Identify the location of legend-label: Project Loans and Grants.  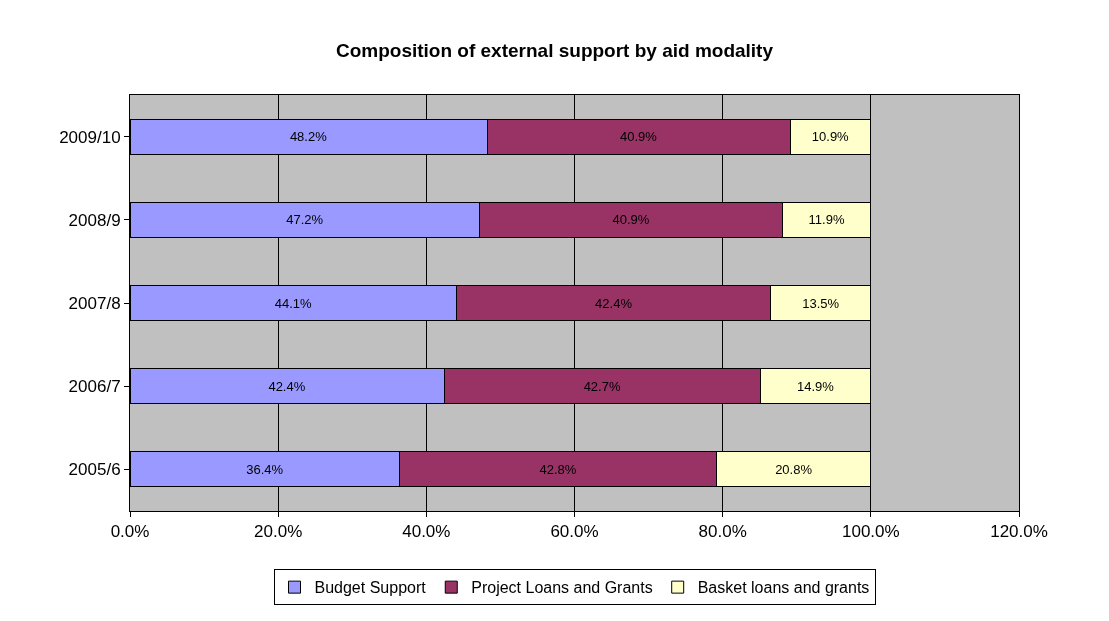
(562, 588).